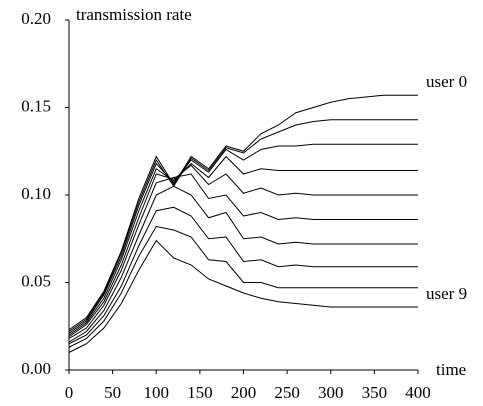 This screenshot has height=406, width=483. Describe the element at coordinates (112, 392) in the screenshot. I see `x-tick-label: 50` at that location.